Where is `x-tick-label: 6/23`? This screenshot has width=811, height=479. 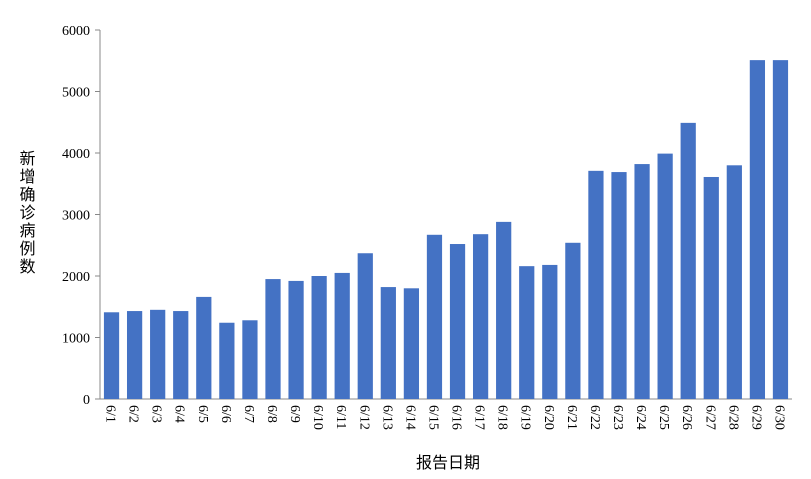
x-tick-label: 6/23 is located at coordinates (617, 417).